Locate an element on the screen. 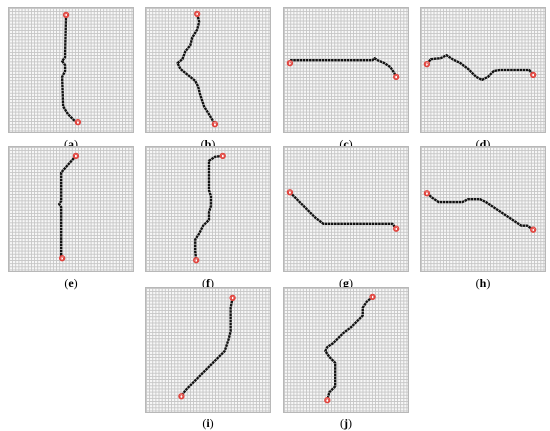 This screenshot has width=550, height=431. route-path-d is located at coordinates (480, 68).